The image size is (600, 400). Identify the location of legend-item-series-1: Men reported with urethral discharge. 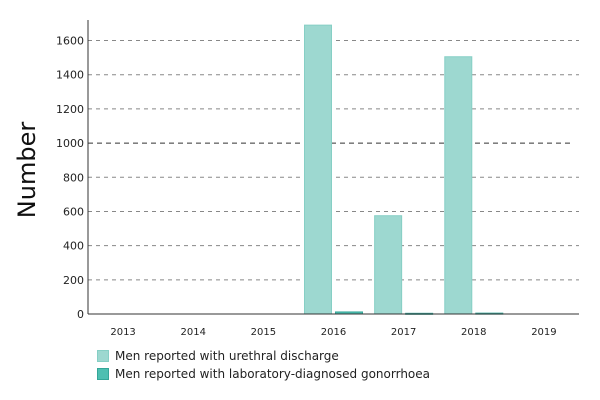
(263, 356).